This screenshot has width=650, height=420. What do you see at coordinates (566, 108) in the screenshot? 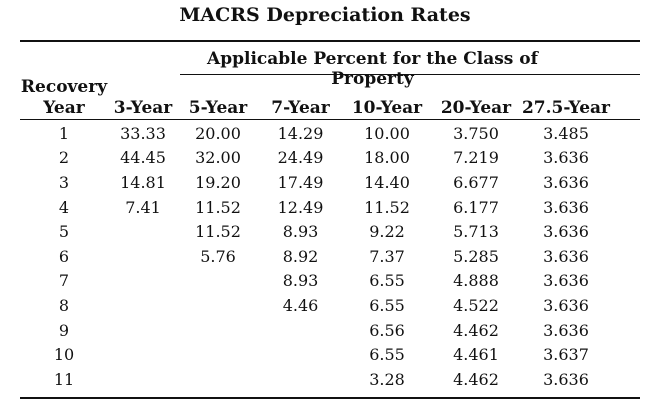
I see `column-header-27-5-year: 27.5-Year` at bounding box center [566, 108].